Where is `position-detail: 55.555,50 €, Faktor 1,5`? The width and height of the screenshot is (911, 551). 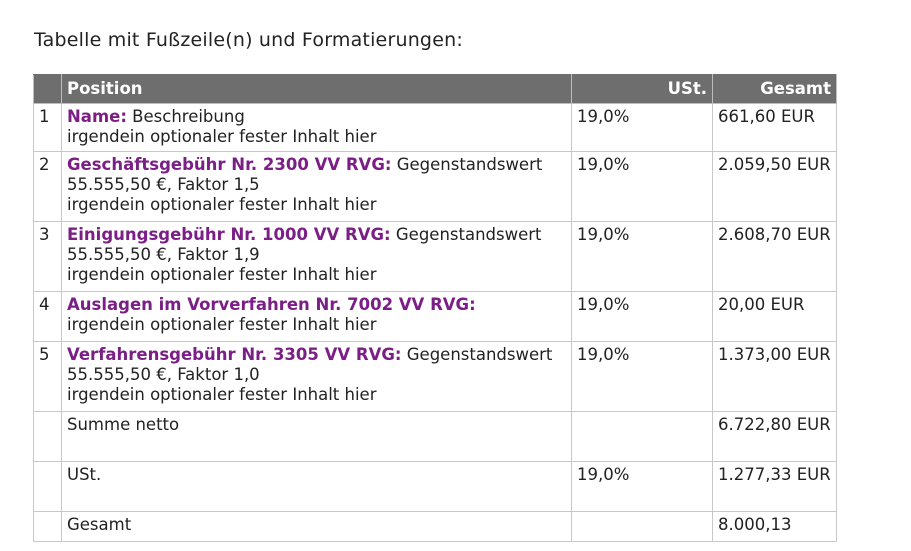
position-detail: 55.555,50 €, Faktor 1,5 is located at coordinates (163, 184).